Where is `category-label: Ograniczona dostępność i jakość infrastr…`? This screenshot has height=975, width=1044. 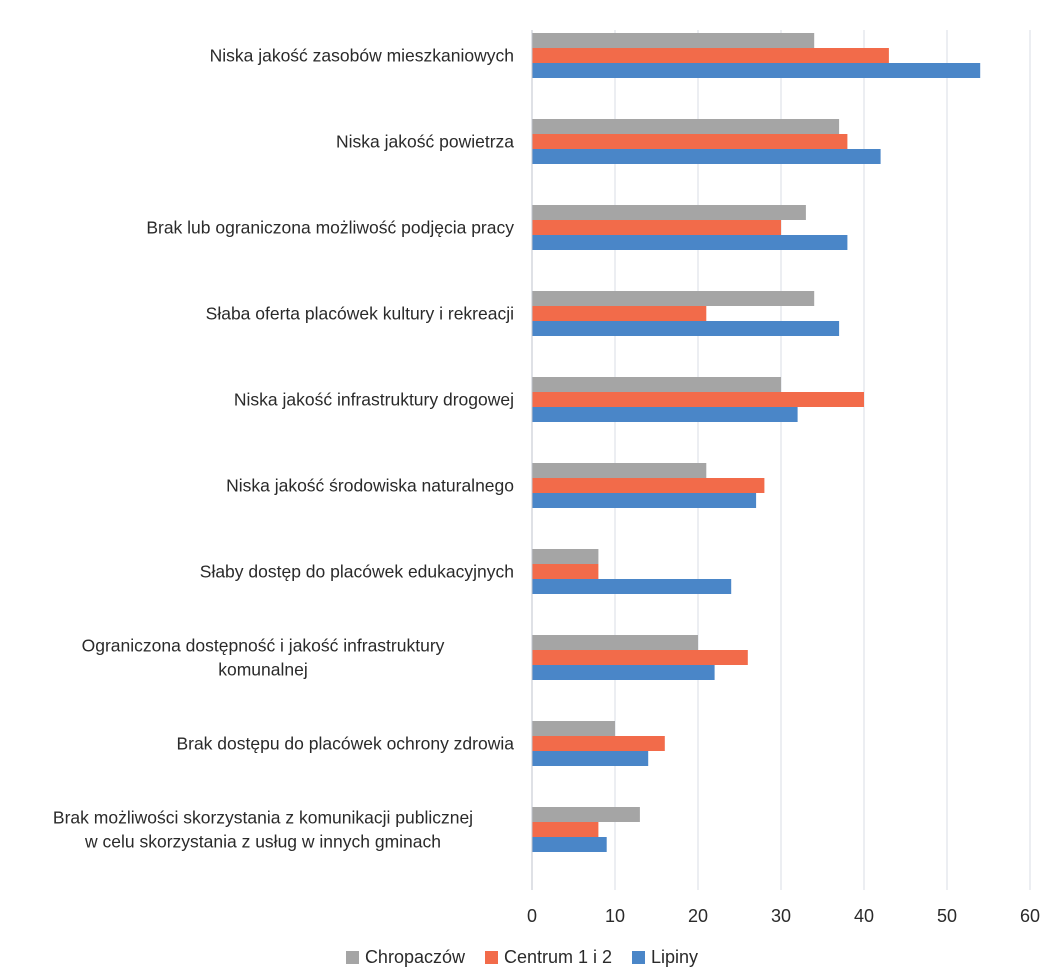
category-label: Ograniczona dostępność i jakość infrastr… is located at coordinates (263, 646).